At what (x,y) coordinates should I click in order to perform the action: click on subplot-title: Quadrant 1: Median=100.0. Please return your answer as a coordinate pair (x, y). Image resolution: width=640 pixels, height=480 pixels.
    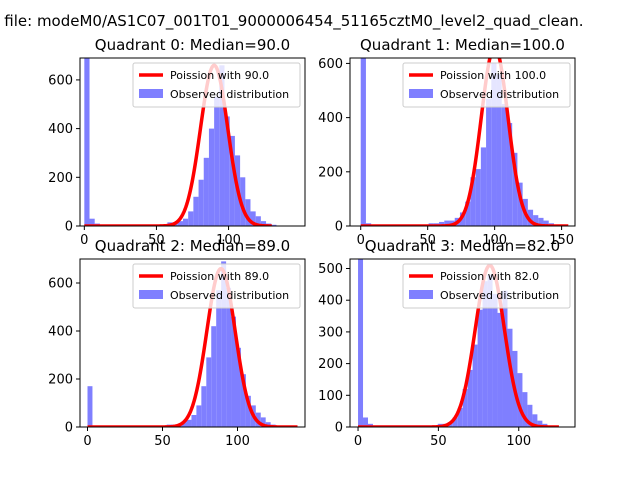
    Looking at the image, I should click on (462, 45).